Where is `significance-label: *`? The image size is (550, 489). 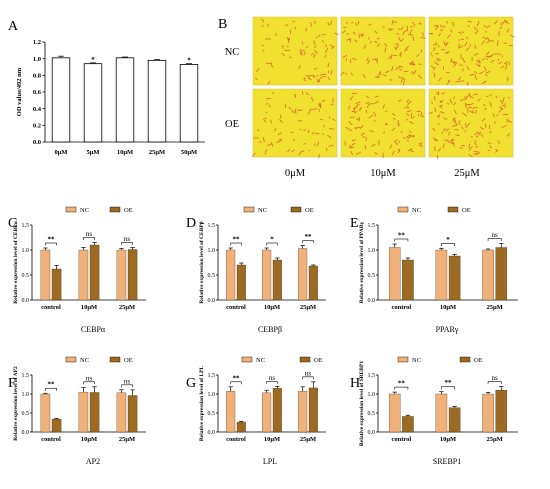 significance-label: * is located at coordinates (448, 240).